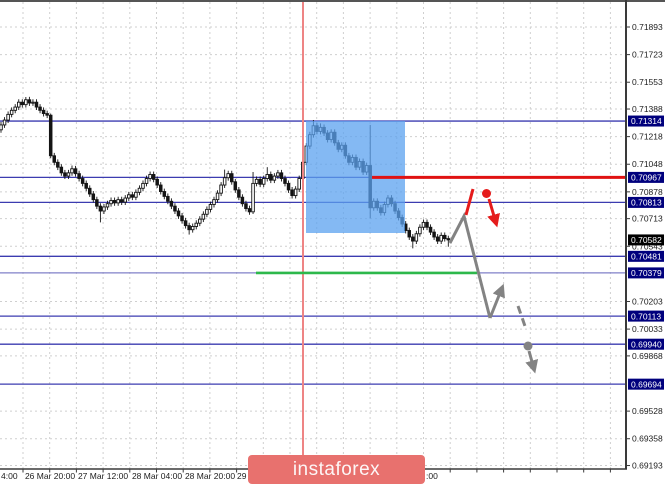 The image size is (665, 487). I want to click on price-label-box-0.70582, so click(646, 240).